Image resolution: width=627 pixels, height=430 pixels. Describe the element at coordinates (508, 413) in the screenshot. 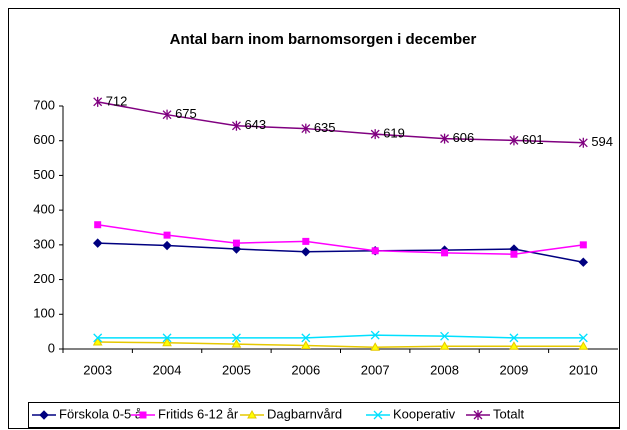

I see `legend-label: Totalt` at that location.